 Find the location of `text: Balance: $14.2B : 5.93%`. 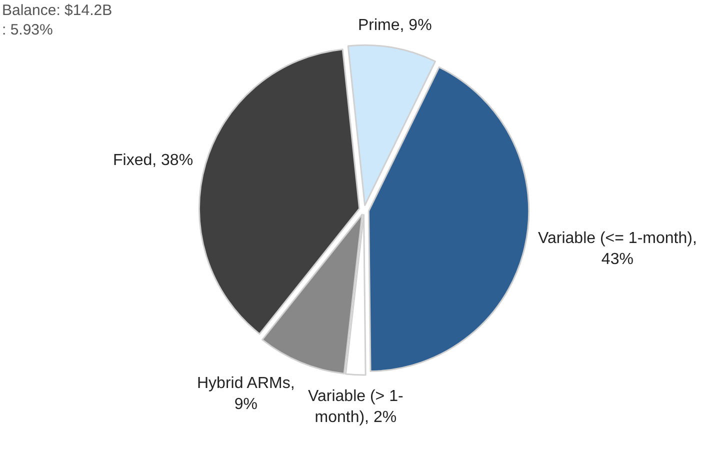

text: Balance: $14.2B : 5.93% is located at coordinates (57, 20).